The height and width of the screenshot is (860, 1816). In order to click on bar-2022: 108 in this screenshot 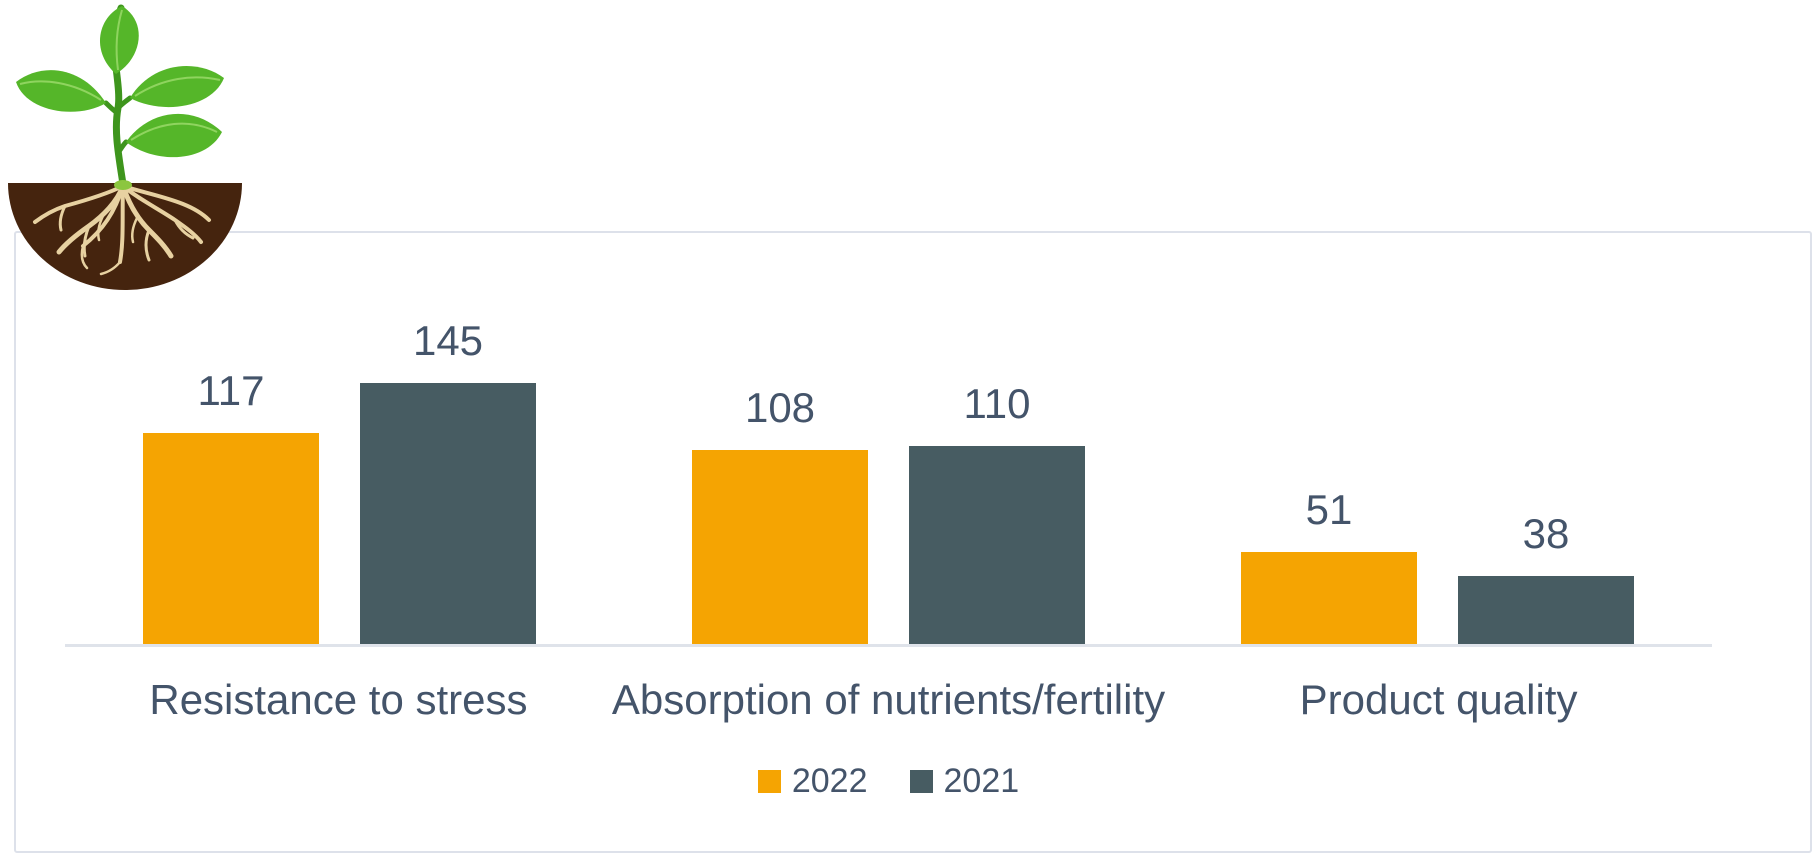, I will do `click(780, 514)`.